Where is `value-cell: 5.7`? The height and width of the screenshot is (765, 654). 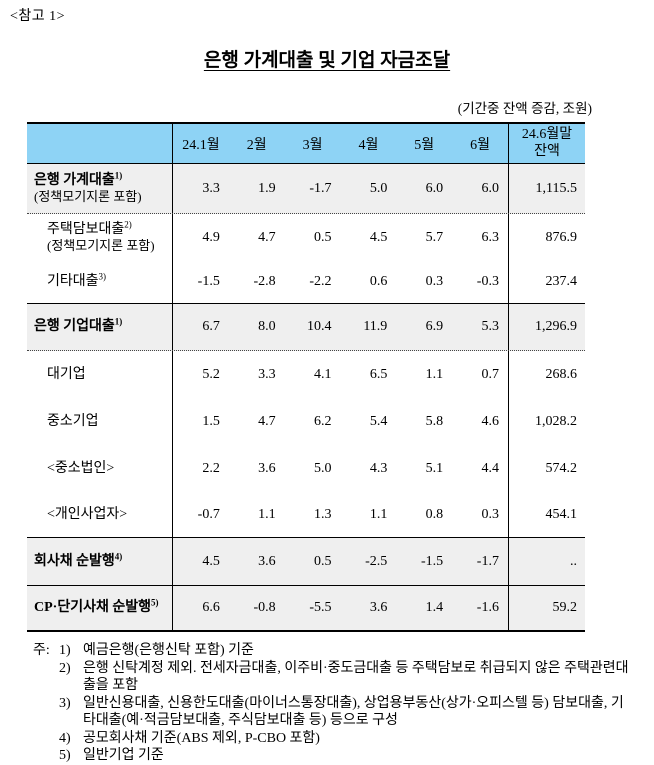 value-cell: 5.7 is located at coordinates (434, 237).